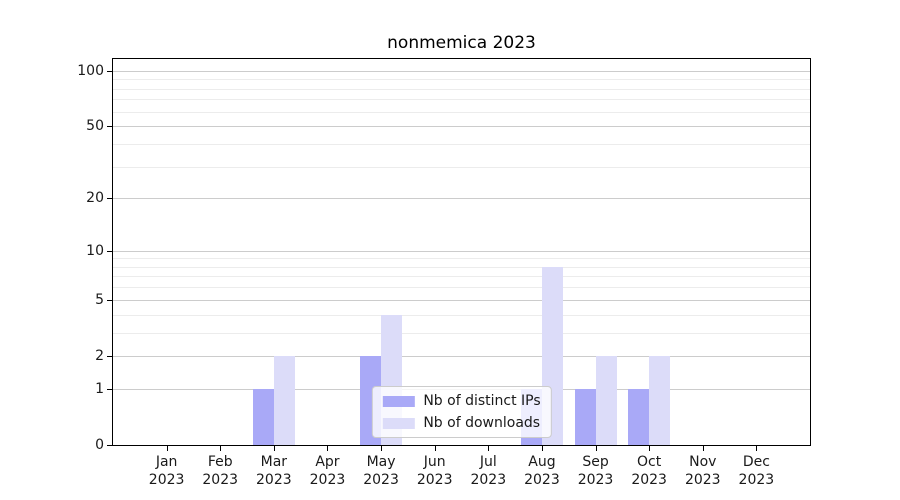 The width and height of the screenshot is (900, 500). Describe the element at coordinates (95, 198) in the screenshot. I see `y-tick-label-20: 20` at that location.